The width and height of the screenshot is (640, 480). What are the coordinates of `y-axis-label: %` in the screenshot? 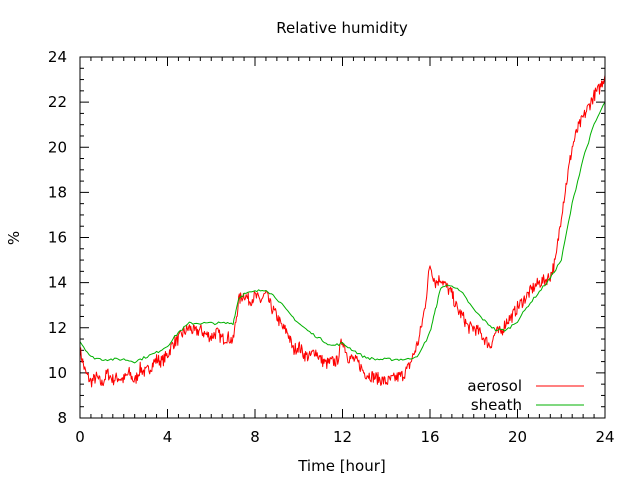 It's located at (14, 238).